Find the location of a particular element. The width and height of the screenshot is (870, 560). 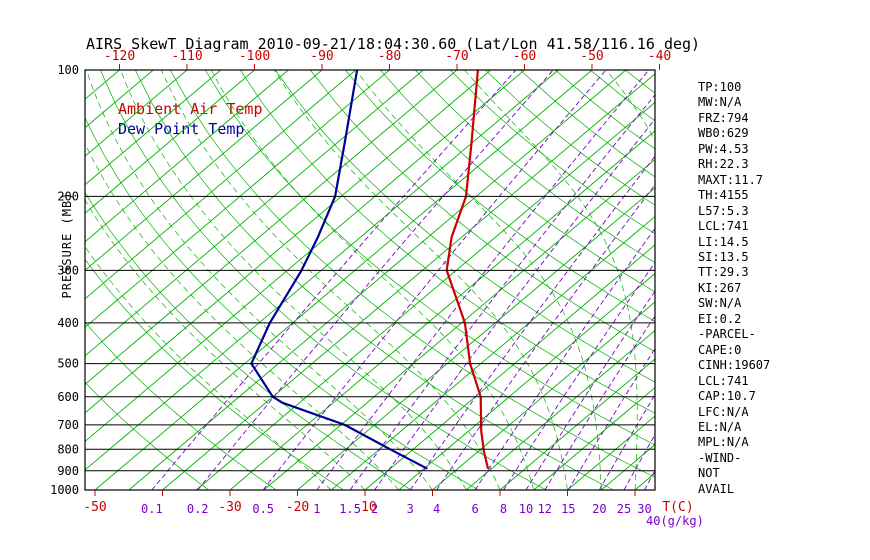

mixing-ratio-label: 0.2 is located at coordinates (198, 509).